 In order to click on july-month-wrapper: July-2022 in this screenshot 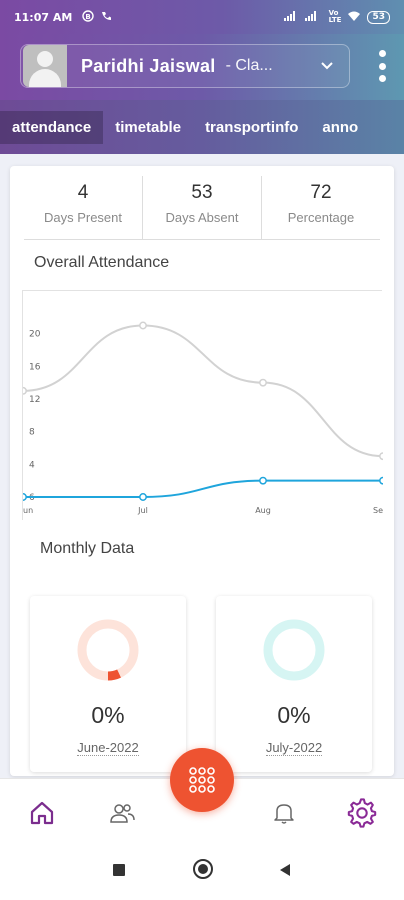, I will do `click(294, 748)`.